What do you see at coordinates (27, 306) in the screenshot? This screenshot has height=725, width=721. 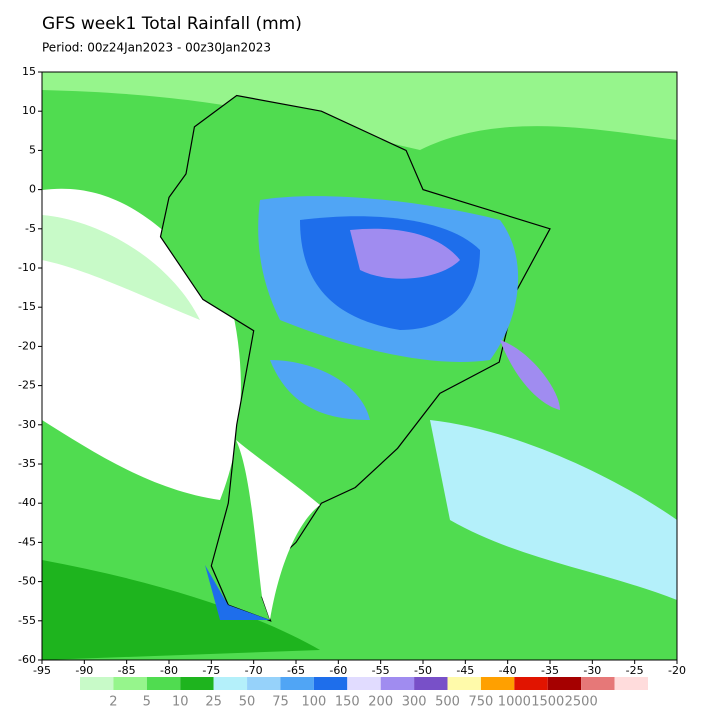 I see `y-tick-label: -15` at bounding box center [27, 306].